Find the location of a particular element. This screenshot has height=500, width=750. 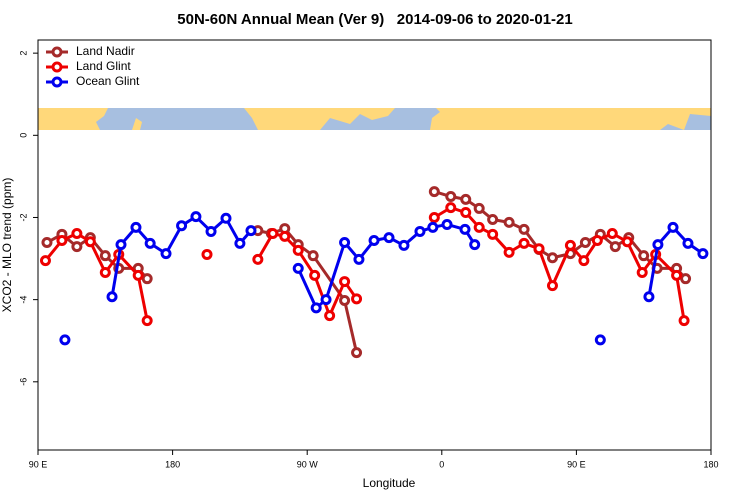

y-tick-label: -4 is located at coordinates (23, 300).